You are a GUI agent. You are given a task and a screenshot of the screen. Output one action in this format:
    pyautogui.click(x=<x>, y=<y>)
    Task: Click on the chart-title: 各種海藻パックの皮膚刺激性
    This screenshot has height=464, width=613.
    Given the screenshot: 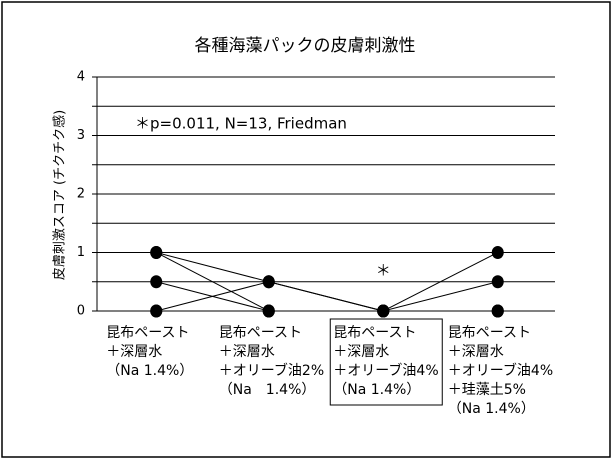 What is the action you would take?
    pyautogui.click(x=305, y=46)
    